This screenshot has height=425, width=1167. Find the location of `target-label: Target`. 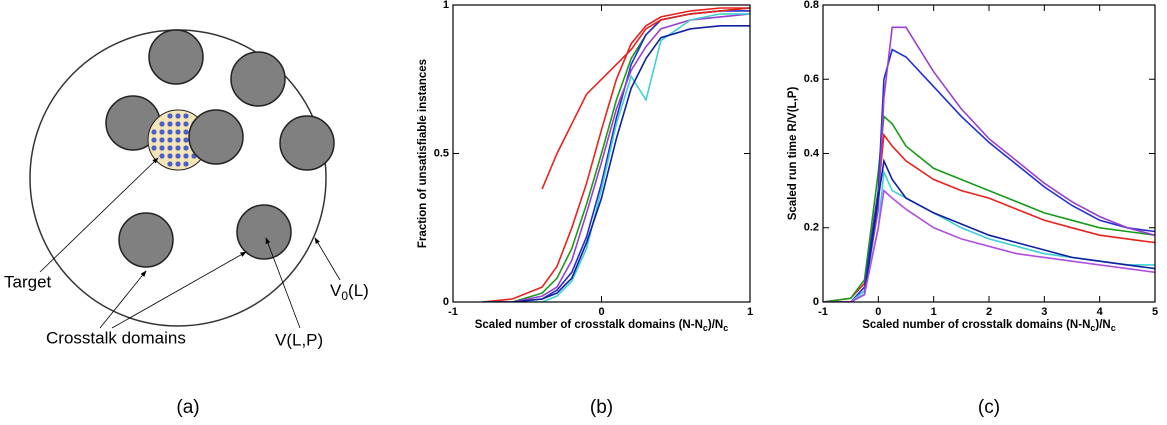

target-label: Target is located at coordinates (28, 281).